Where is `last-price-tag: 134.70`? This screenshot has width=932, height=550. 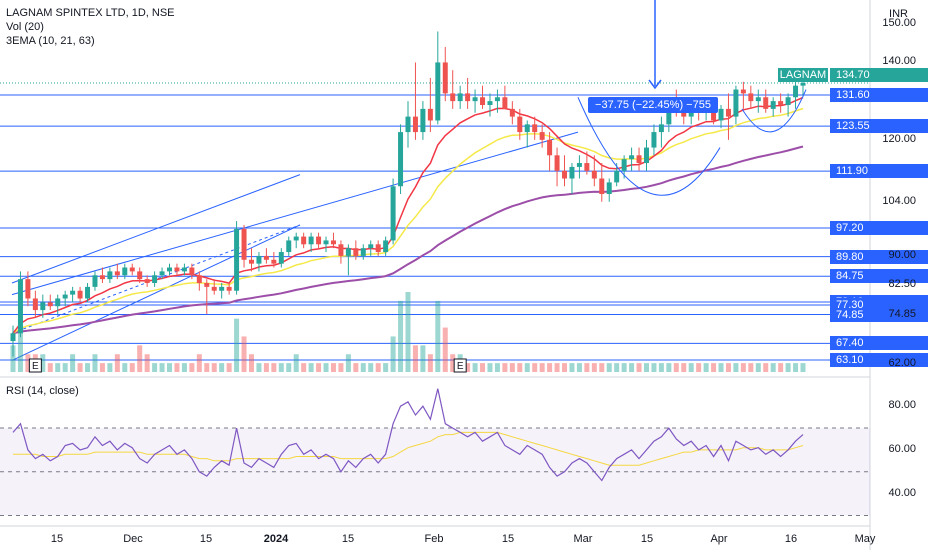 last-price-tag: 134.70 is located at coordinates (879, 75).